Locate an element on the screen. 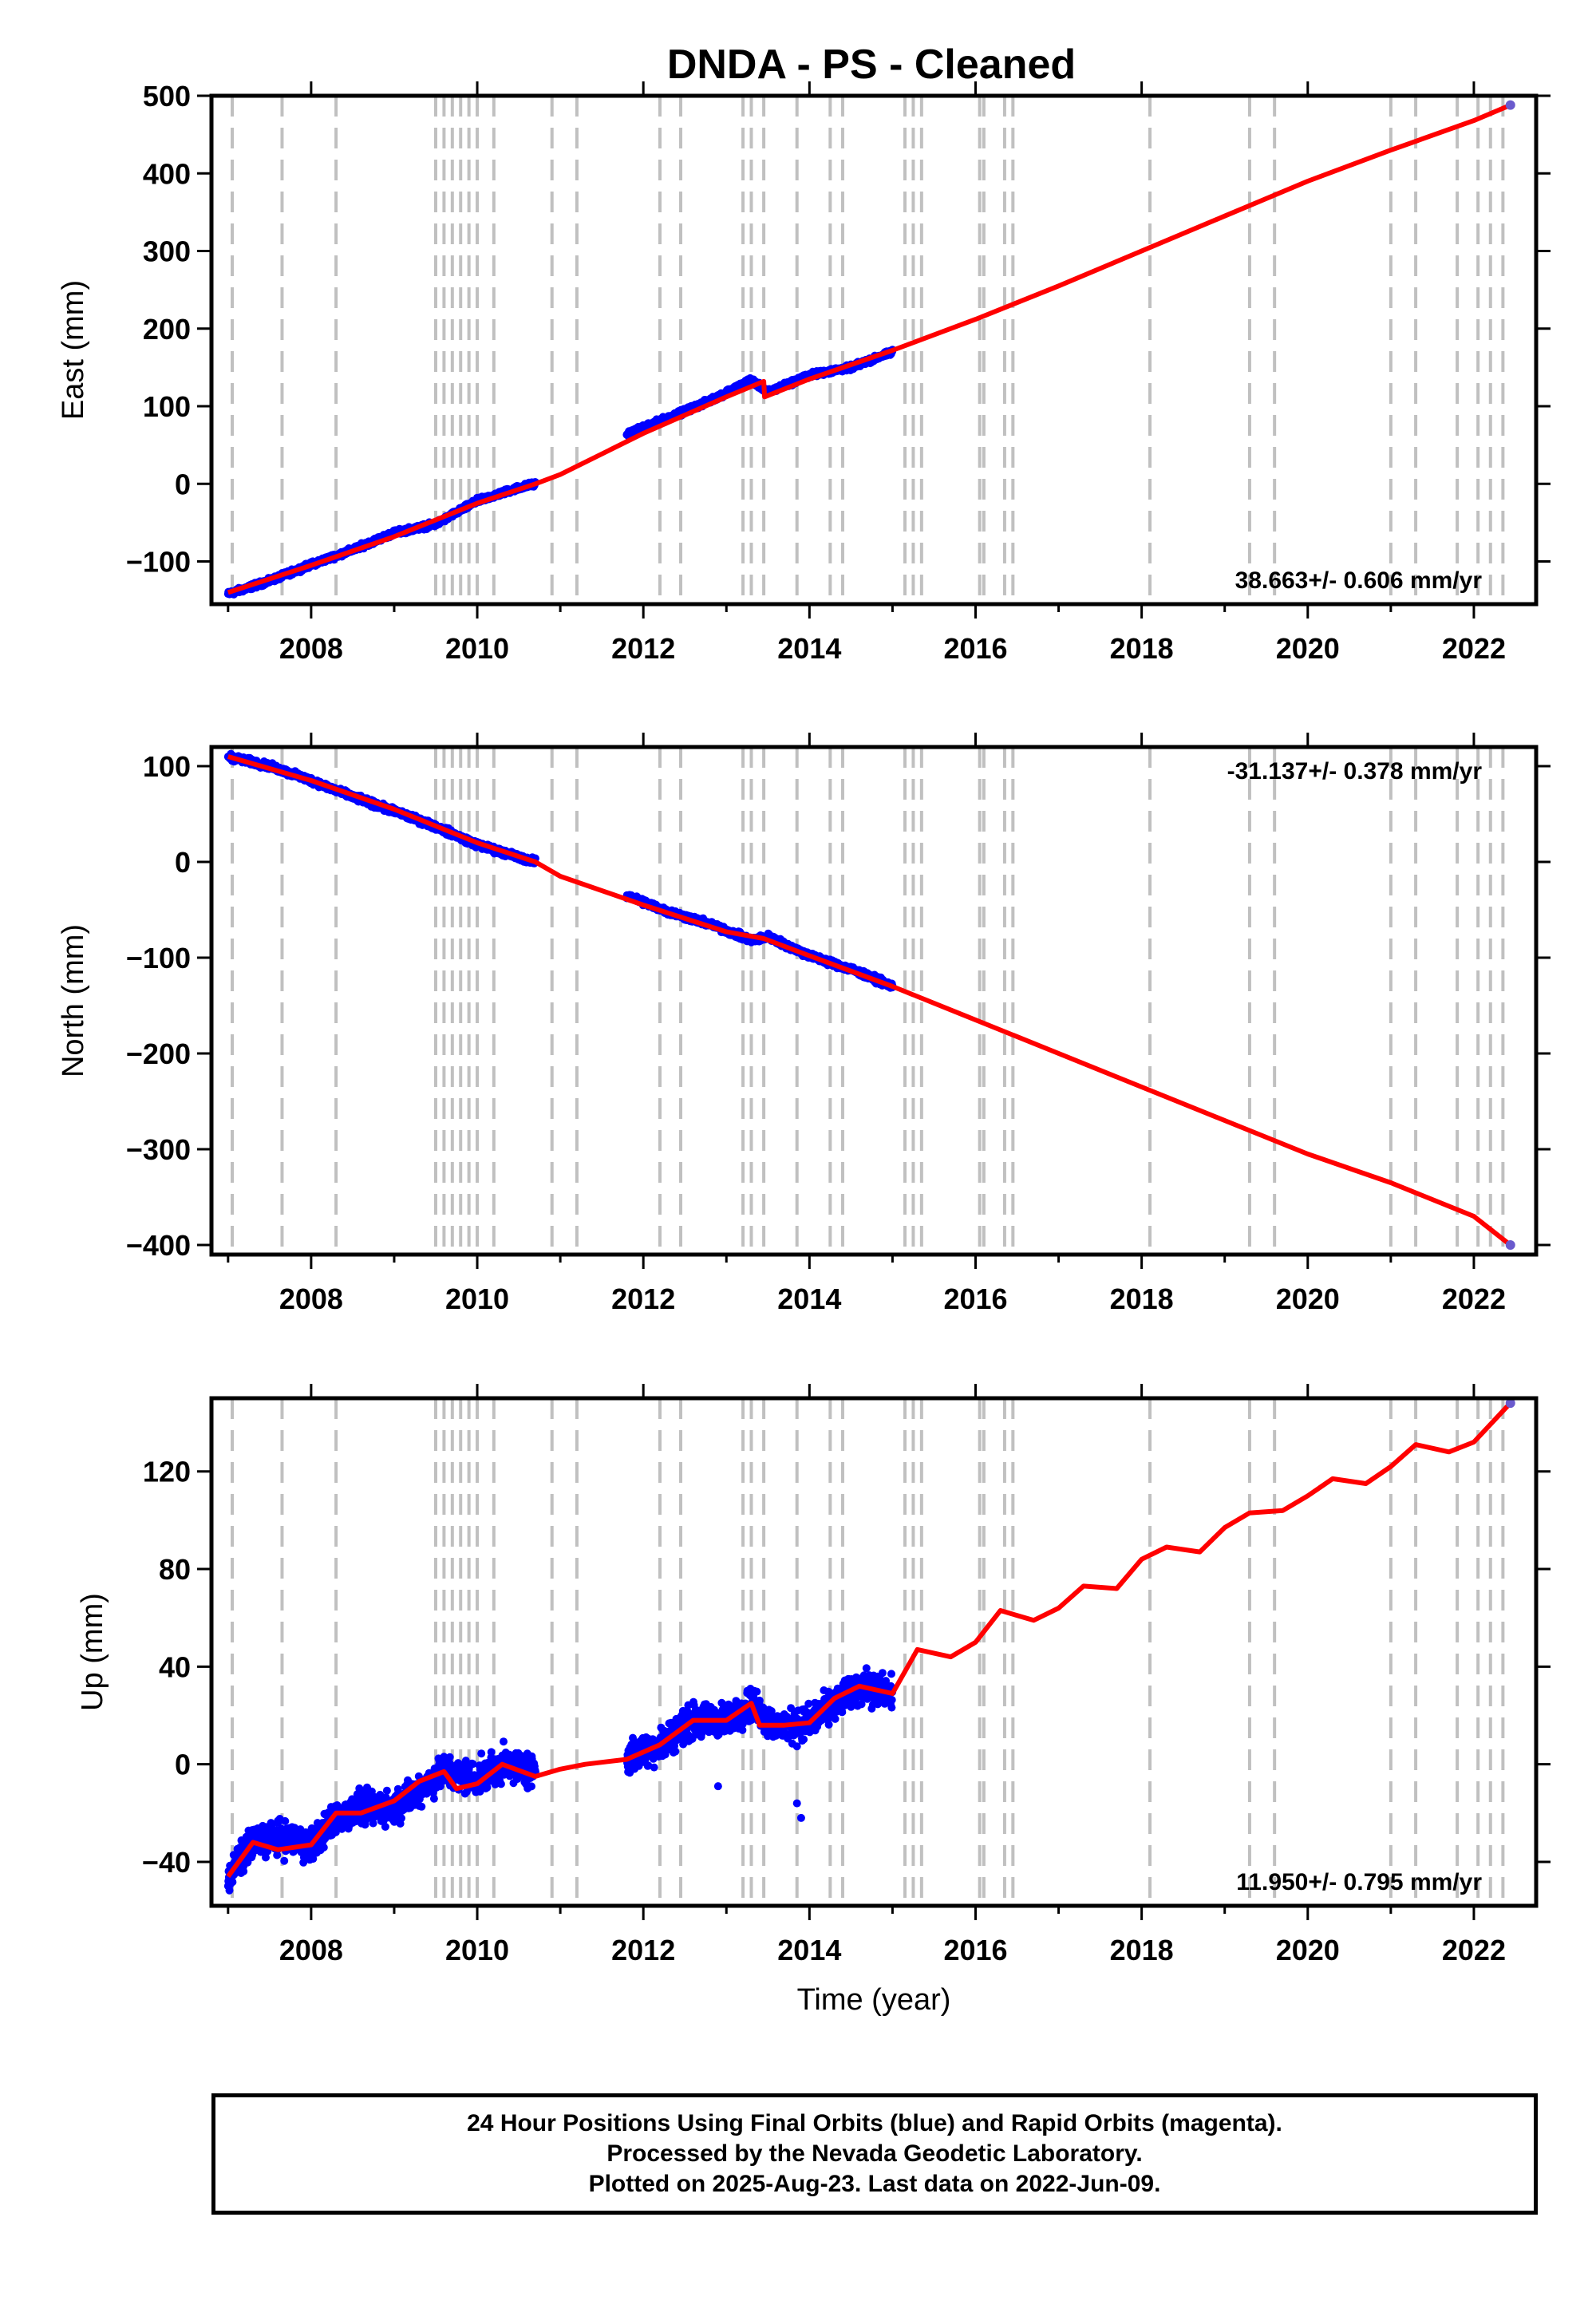  y-tick-label: 200 is located at coordinates (167, 329).